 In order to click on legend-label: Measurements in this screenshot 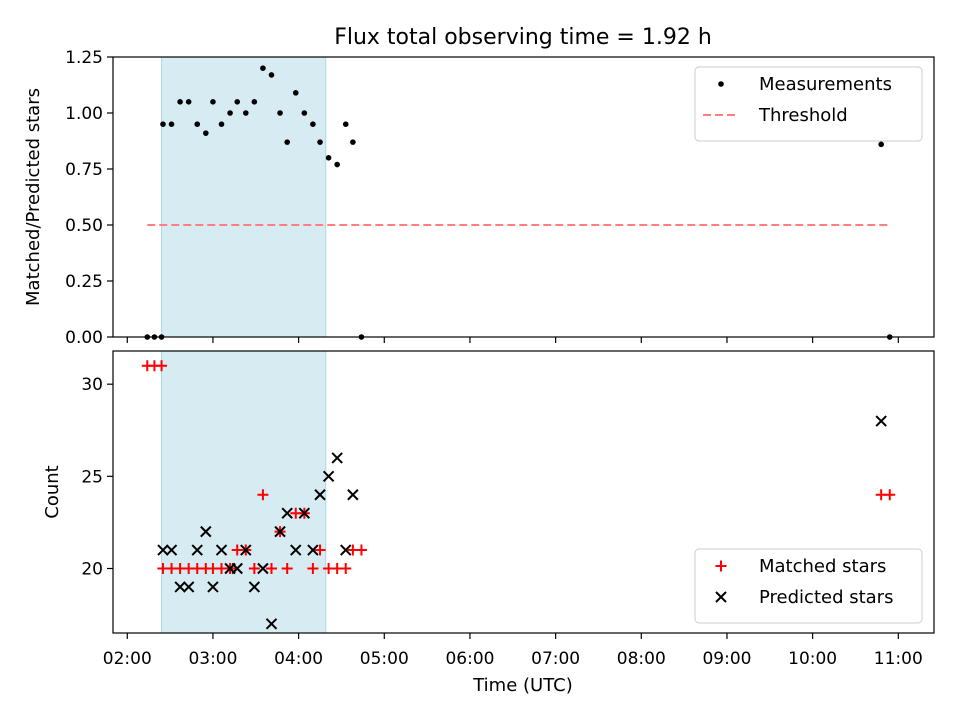, I will do `click(825, 84)`.